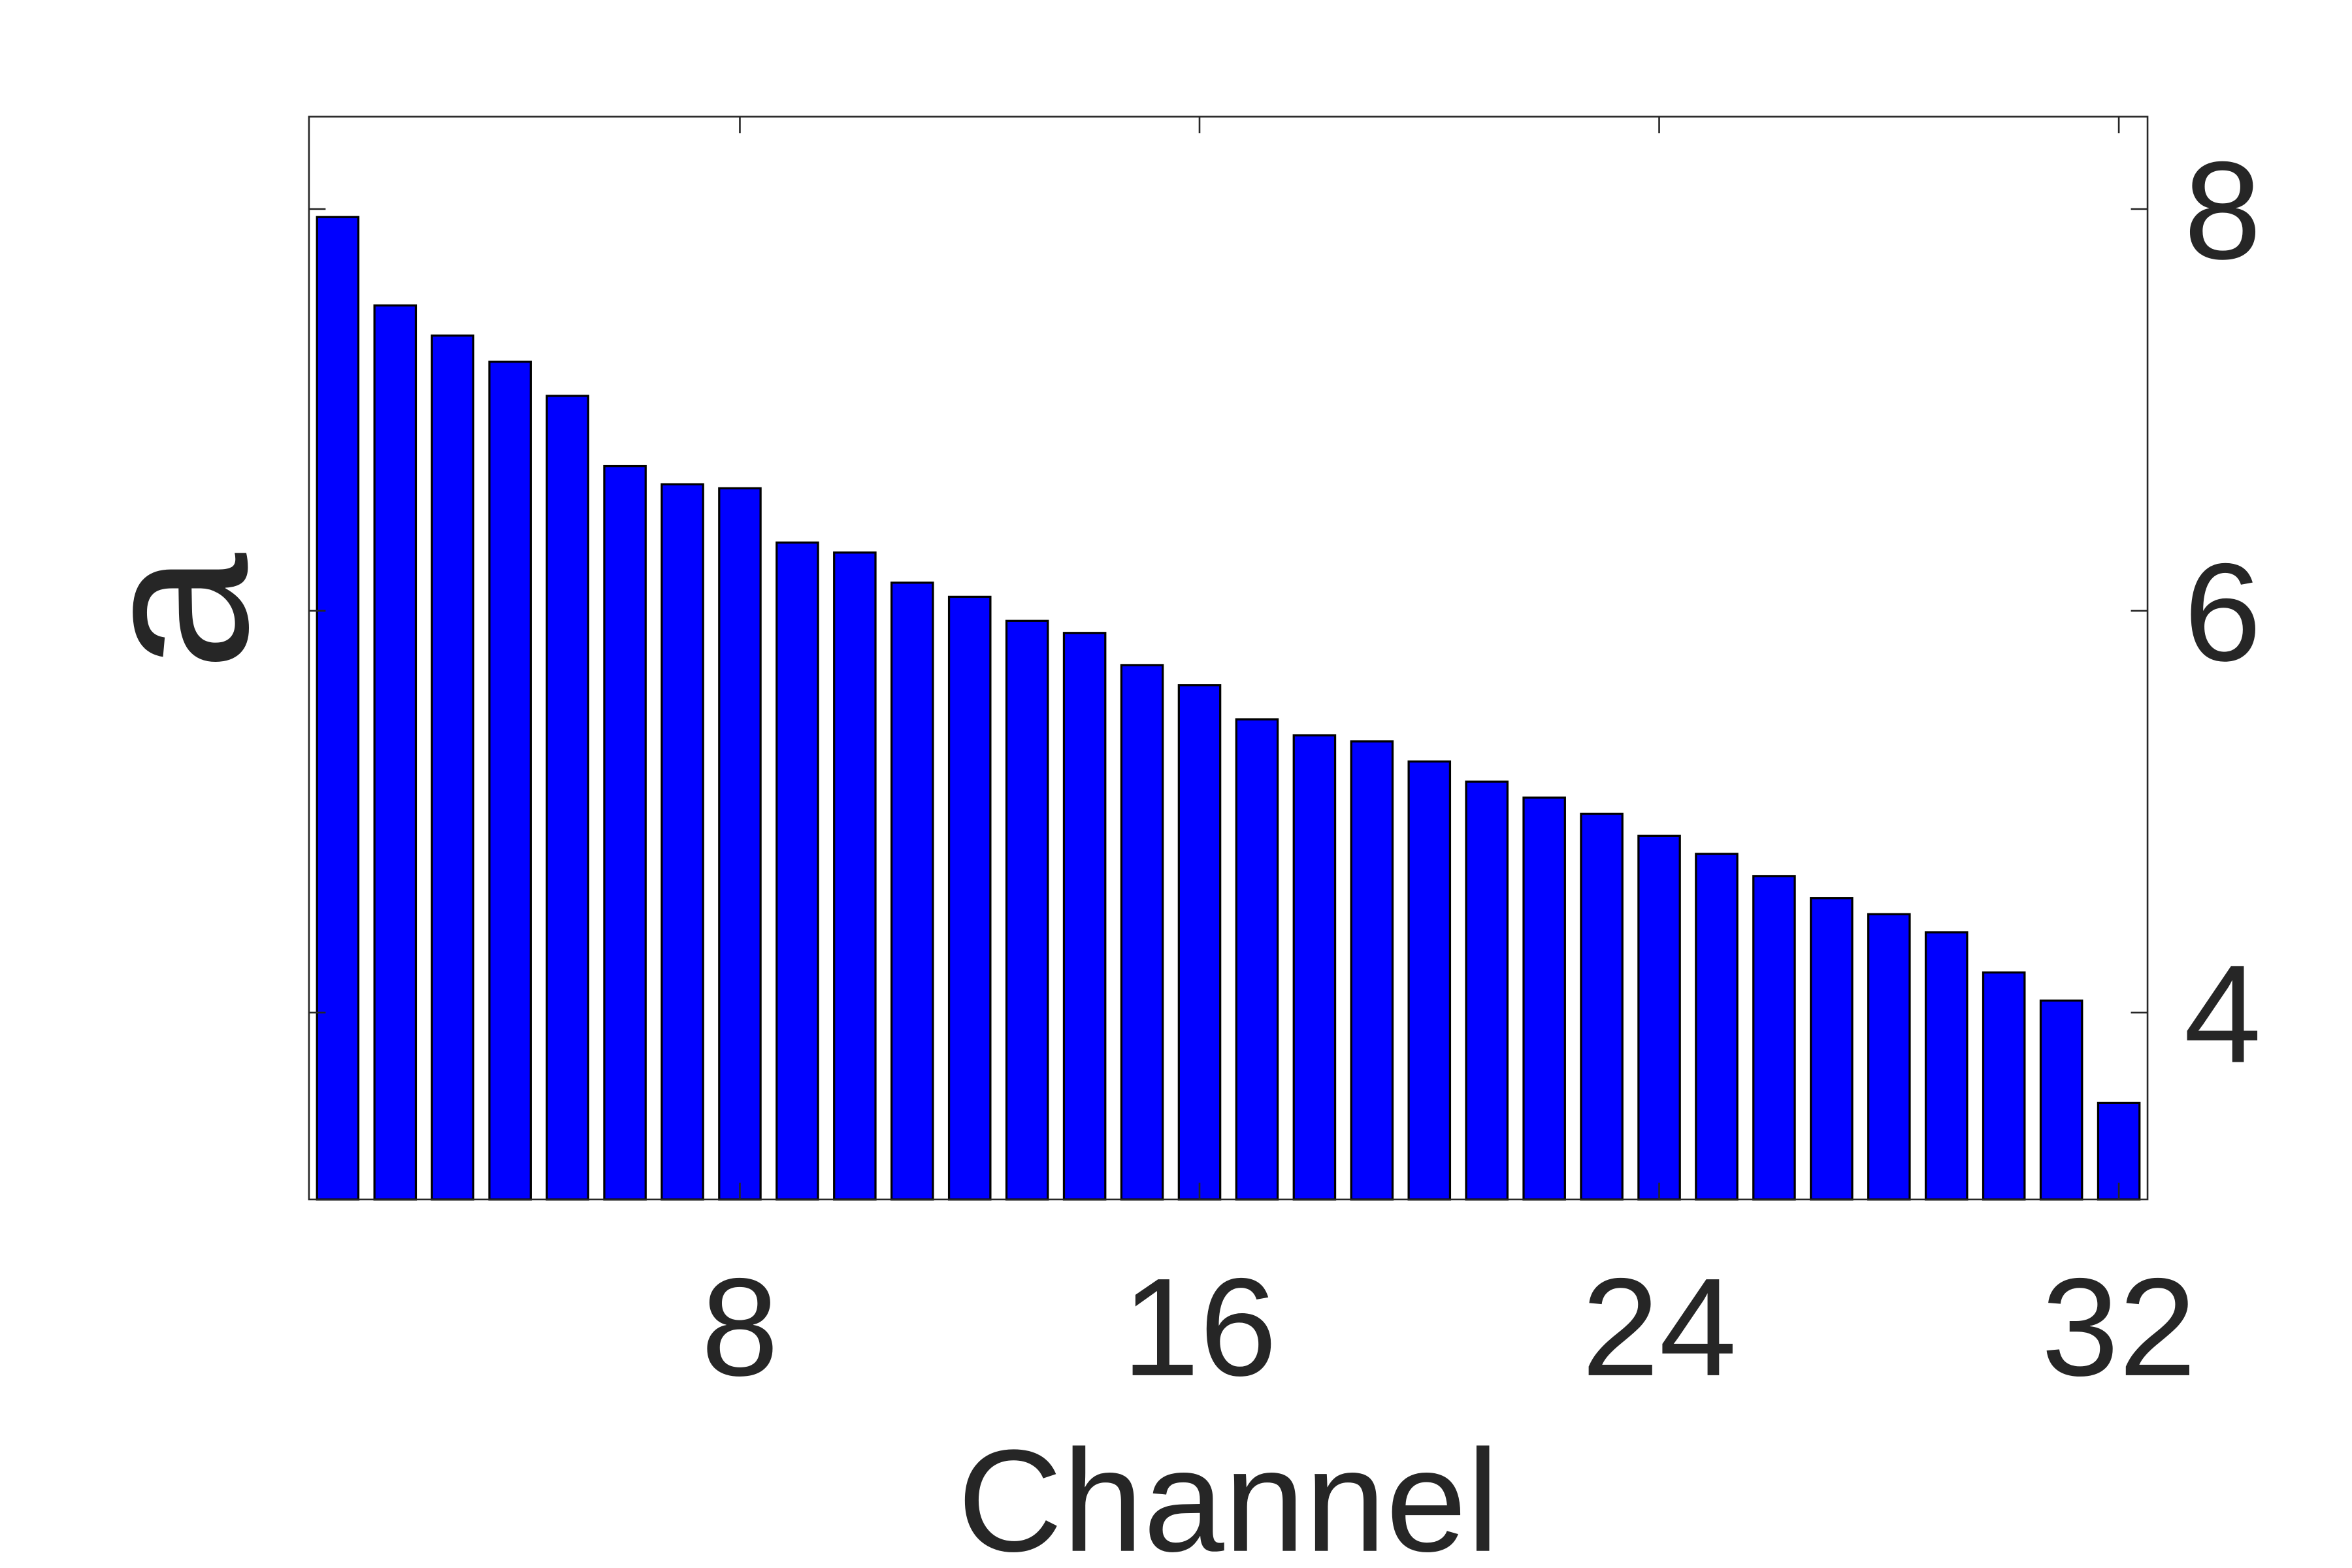 Image resolution: width=2352 pixels, height=1568 pixels. Describe the element at coordinates (173, 611) in the screenshot. I see `y-axis-label: a` at that location.